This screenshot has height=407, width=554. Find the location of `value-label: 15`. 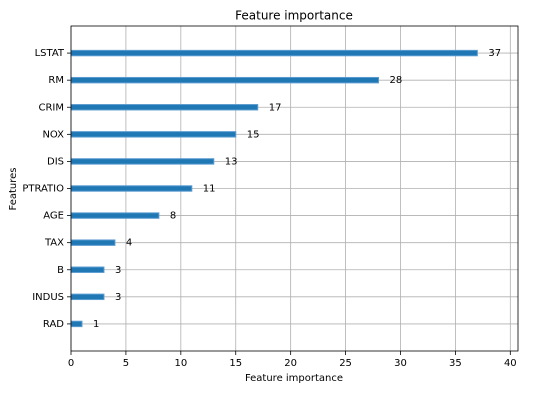

value-label: 15 is located at coordinates (253, 134).